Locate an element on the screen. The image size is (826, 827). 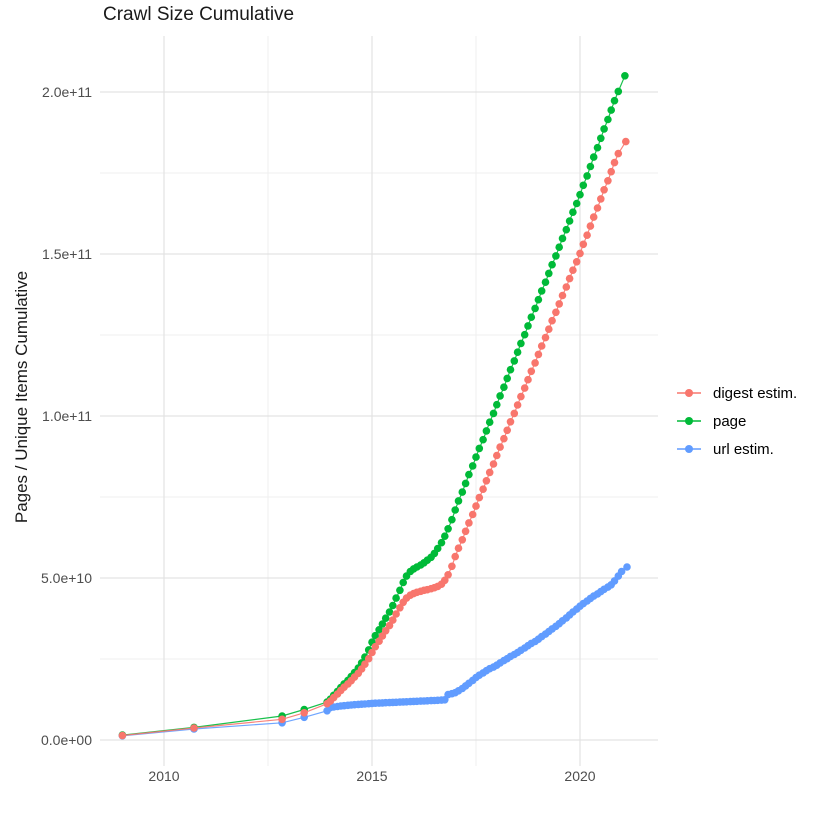
legend-entry-digest-estim: digest estim. is located at coordinates (736, 393).